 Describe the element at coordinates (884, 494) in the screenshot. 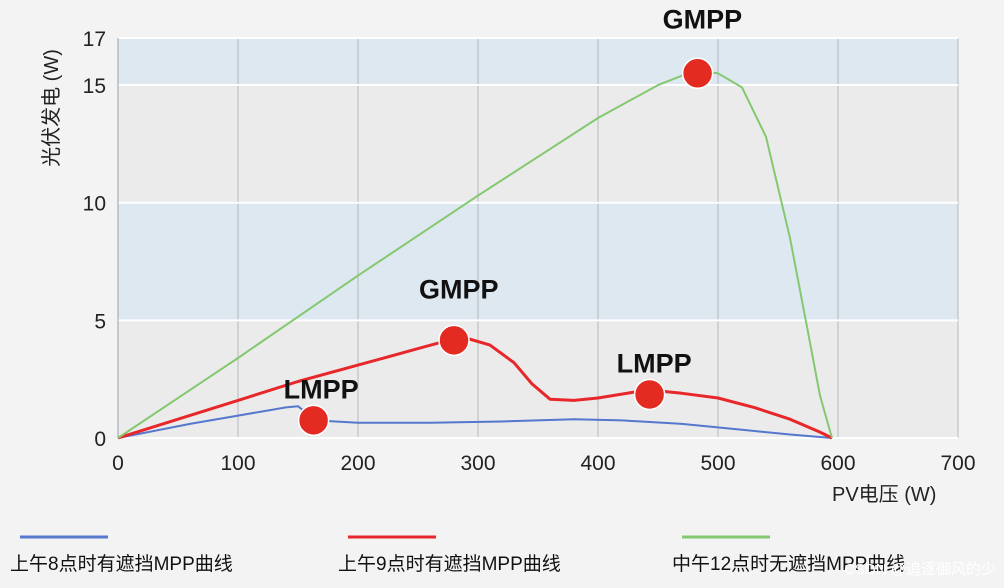

I see `x-axis-title: PV电压 (W)` at that location.